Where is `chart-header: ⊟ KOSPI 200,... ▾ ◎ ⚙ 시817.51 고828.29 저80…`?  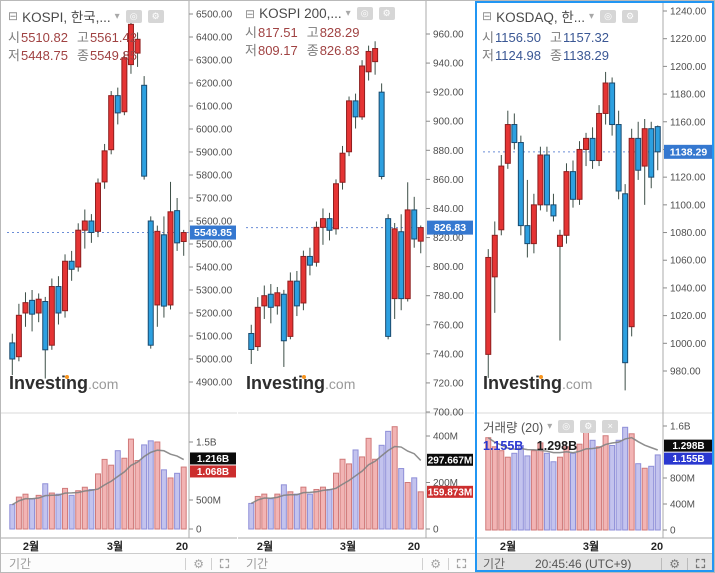 chart-header: ⊟ KOSPI 200,... ▾ ◎ ⚙ 시817.51 고828.29 저80… is located at coordinates (320, 33).